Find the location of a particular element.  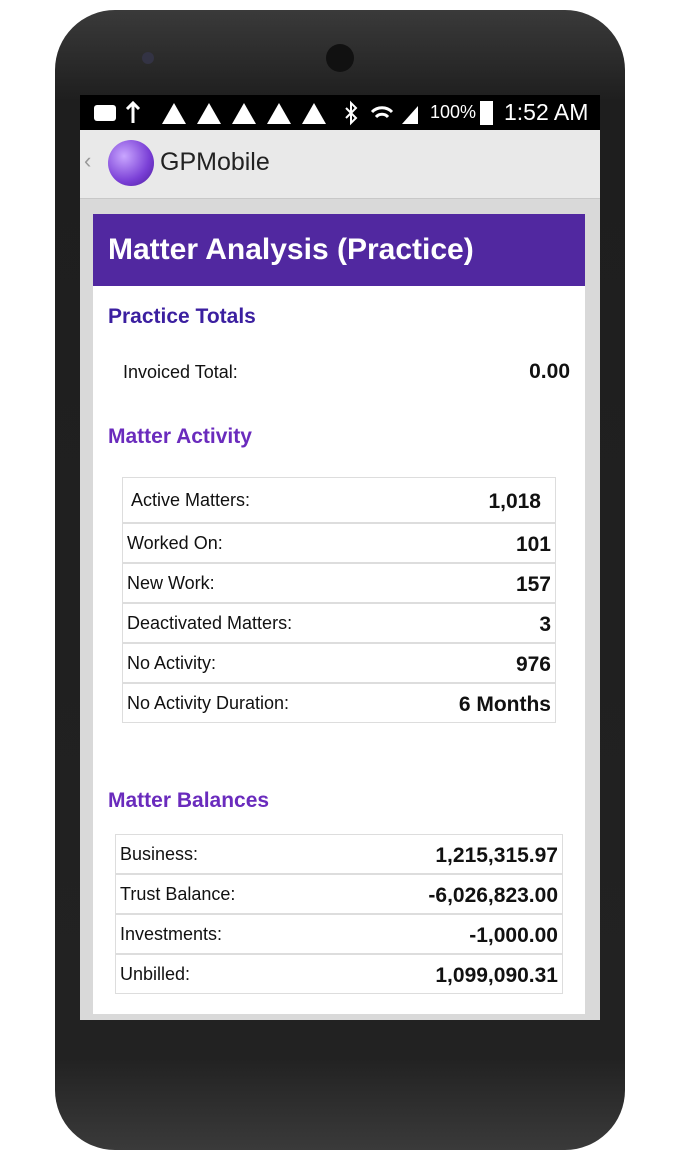

row-label: Business: is located at coordinates (159, 854).